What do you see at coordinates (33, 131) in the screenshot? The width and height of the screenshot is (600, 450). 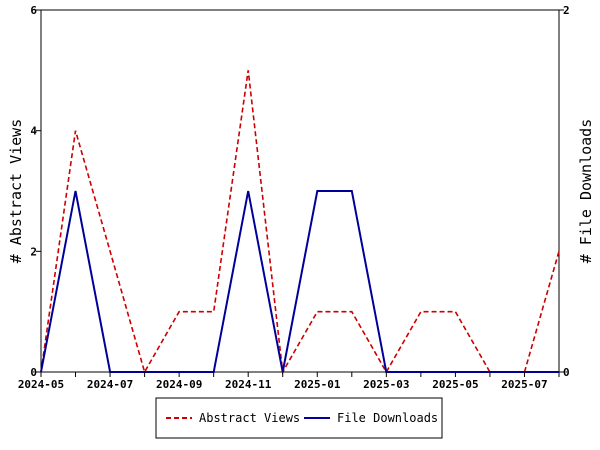 I see `y-tick-label-left: 4` at bounding box center [33, 131].